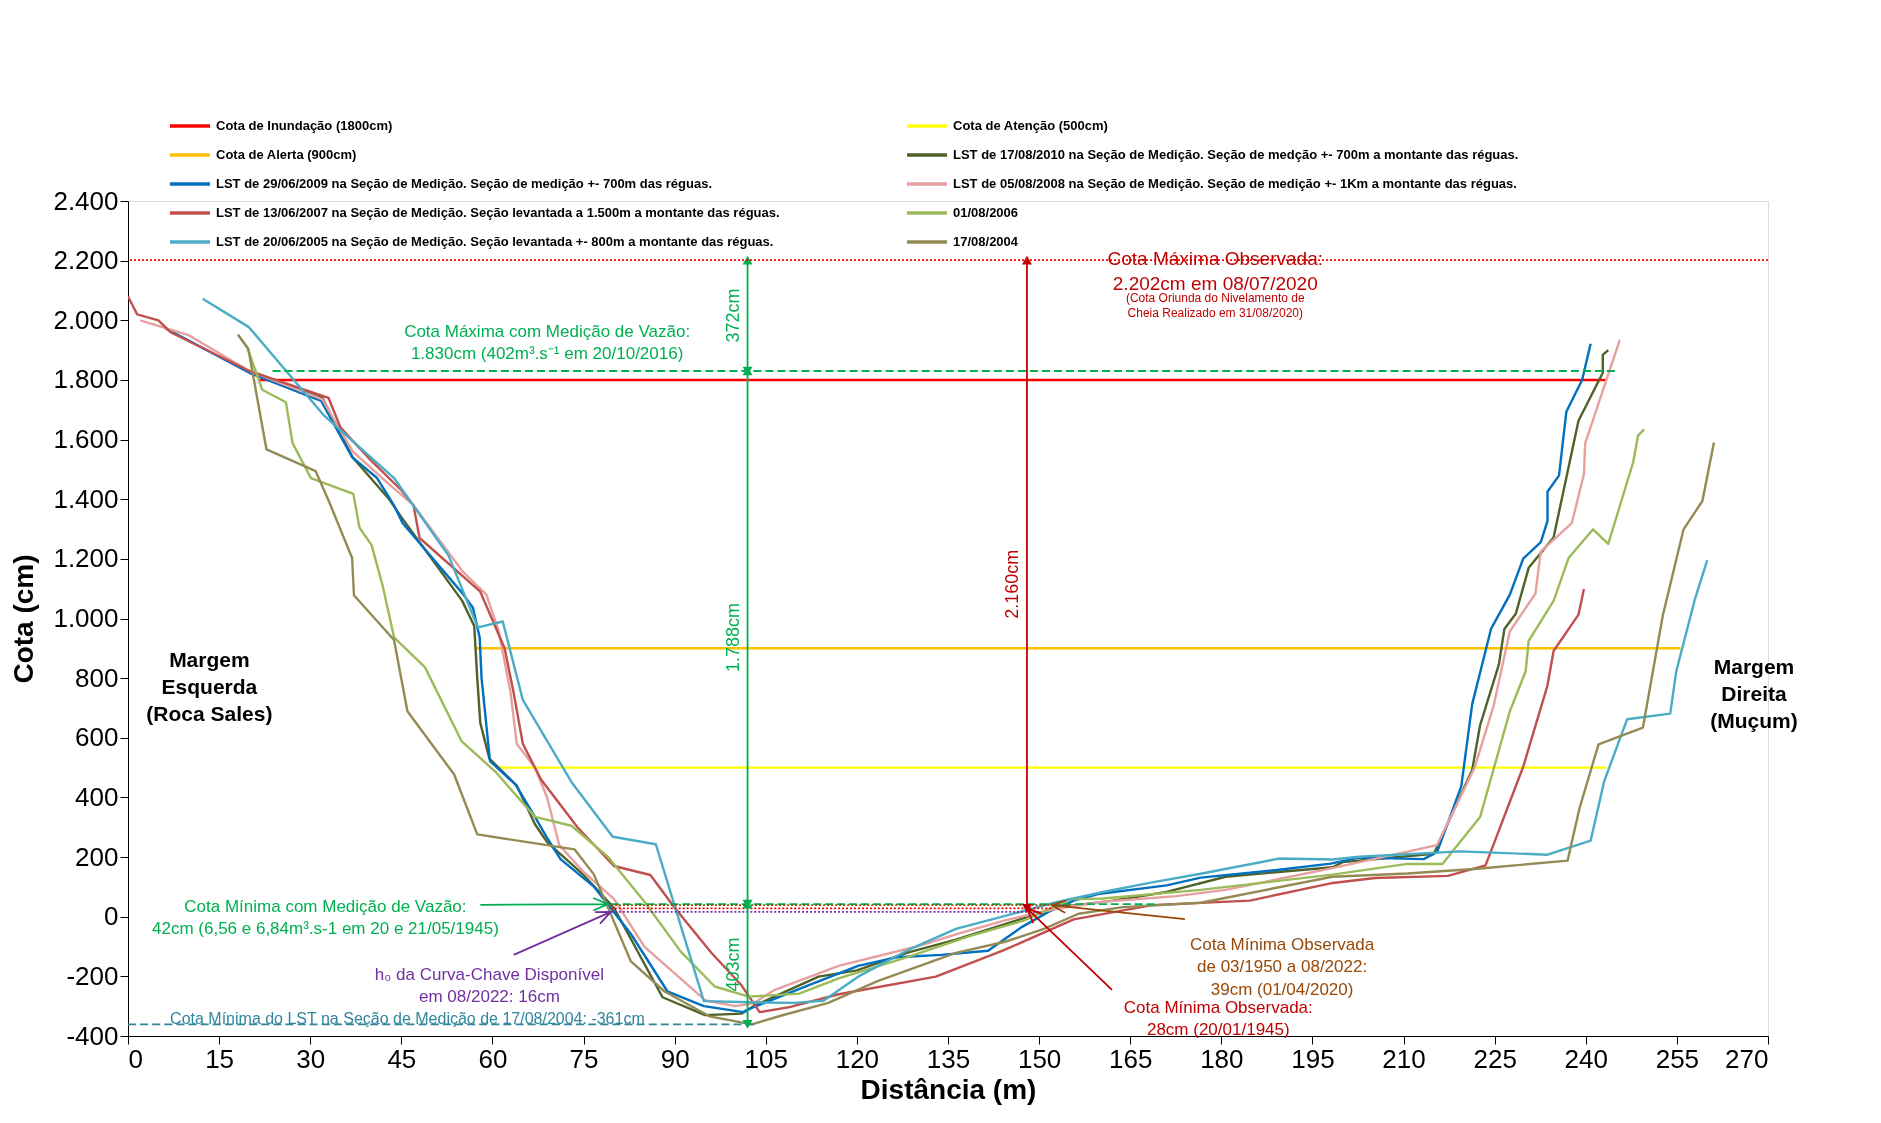  Describe the element at coordinates (732, 638) in the screenshot. I see `annotation: 1.788cm` at that location.